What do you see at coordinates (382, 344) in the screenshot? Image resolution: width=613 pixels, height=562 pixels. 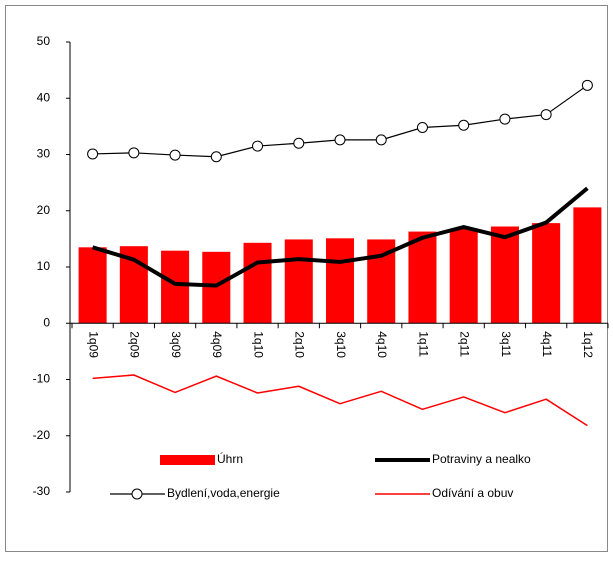 I see `x-tick-label: 4q10` at bounding box center [382, 344].